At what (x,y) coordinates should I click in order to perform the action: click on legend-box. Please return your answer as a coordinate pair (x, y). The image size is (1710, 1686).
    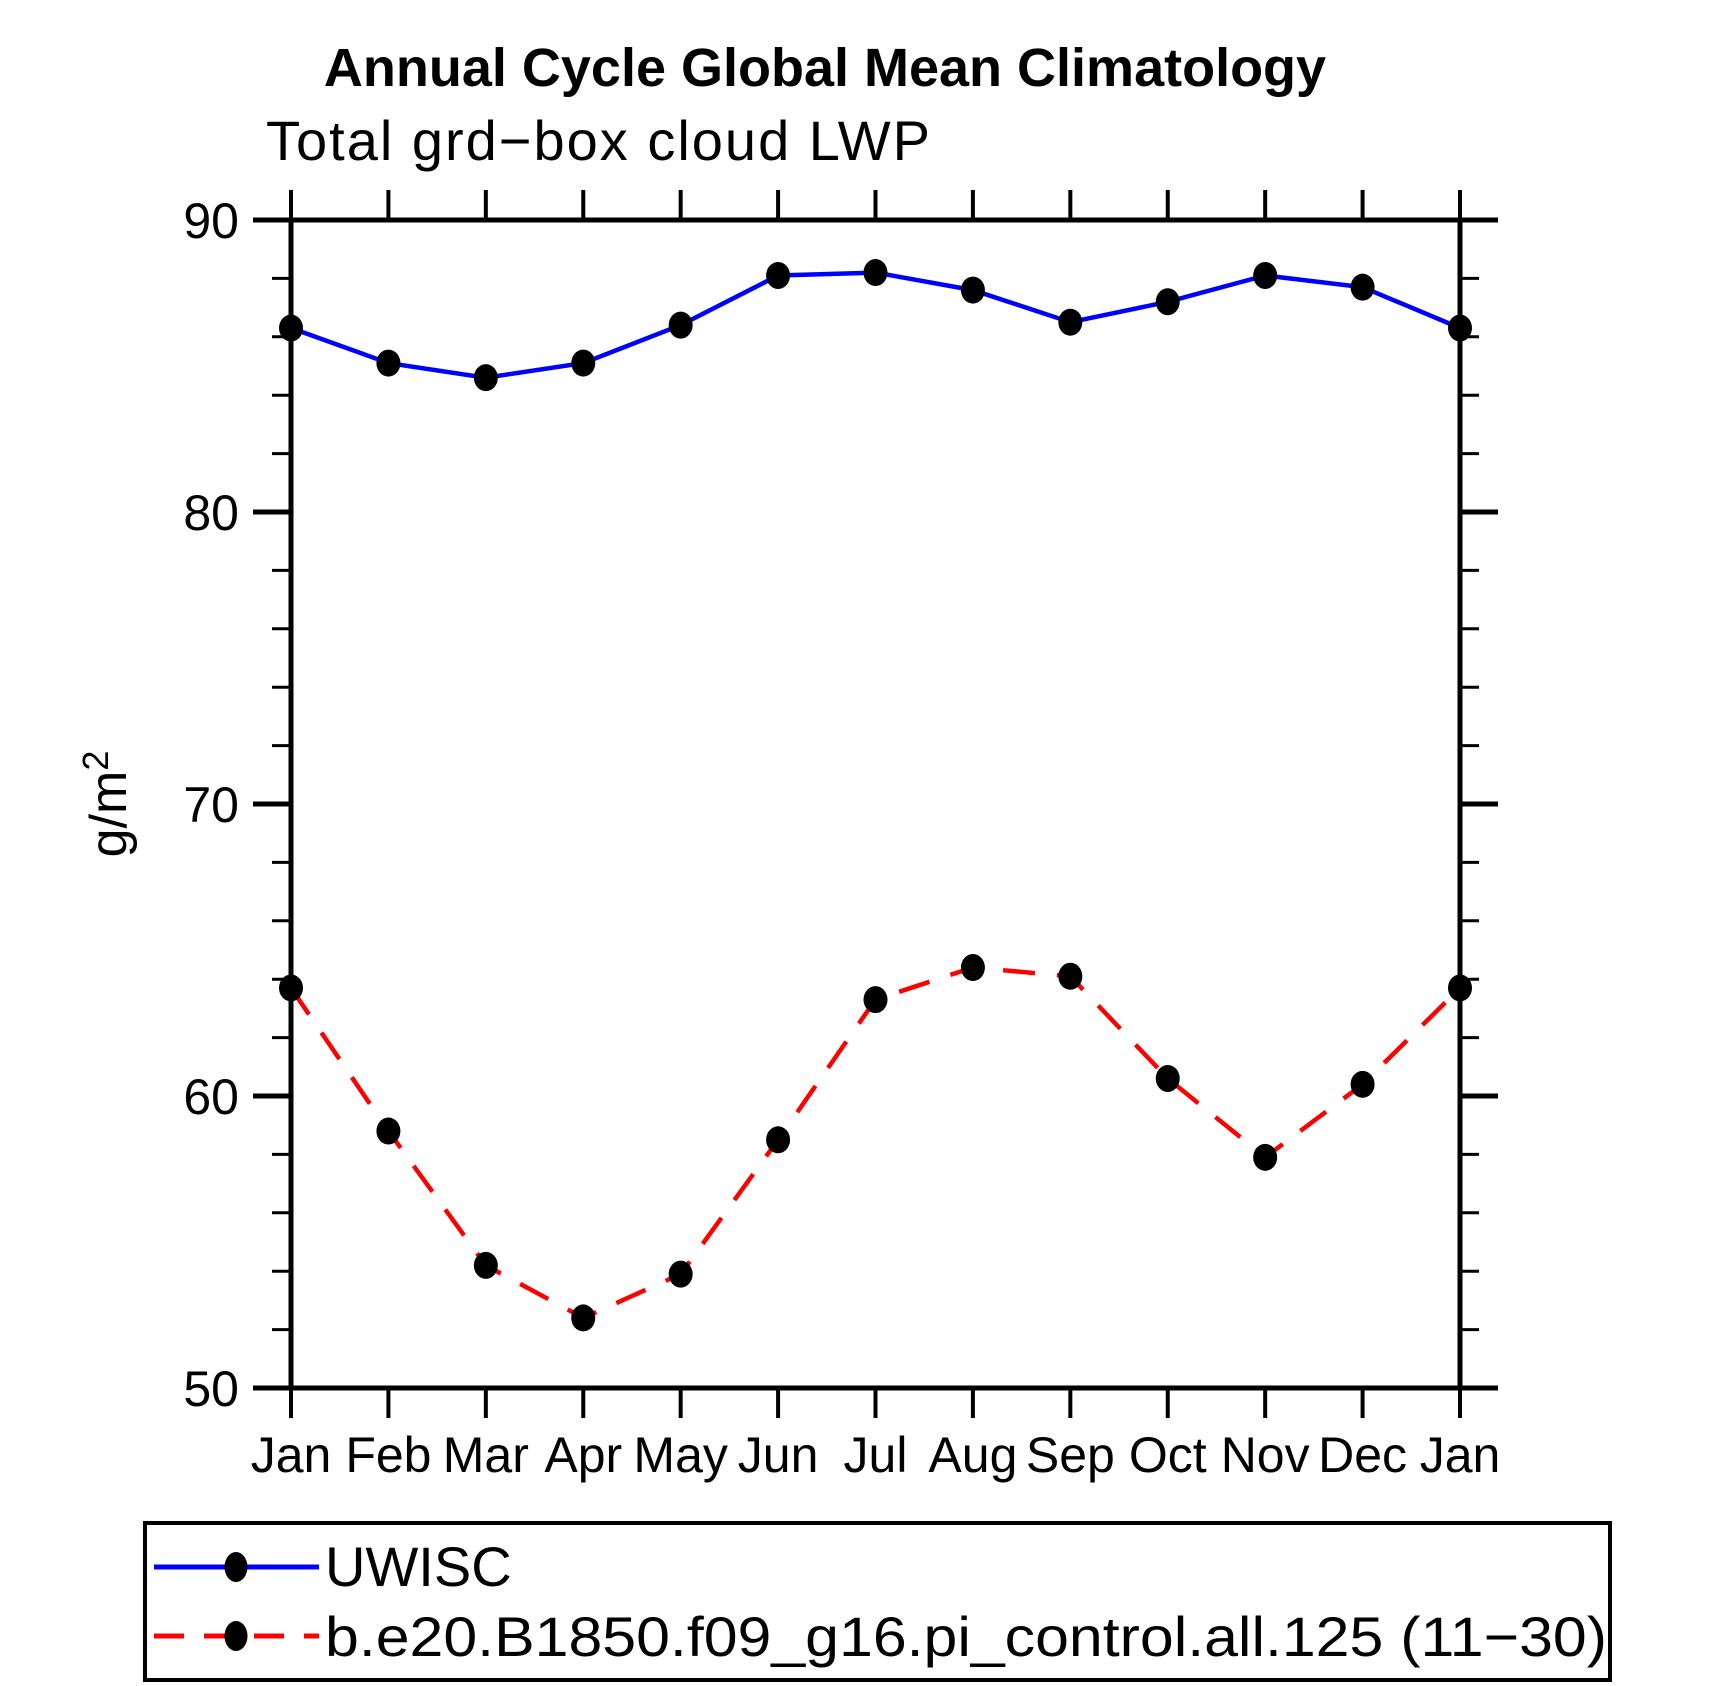
    Looking at the image, I should click on (877, 1601).